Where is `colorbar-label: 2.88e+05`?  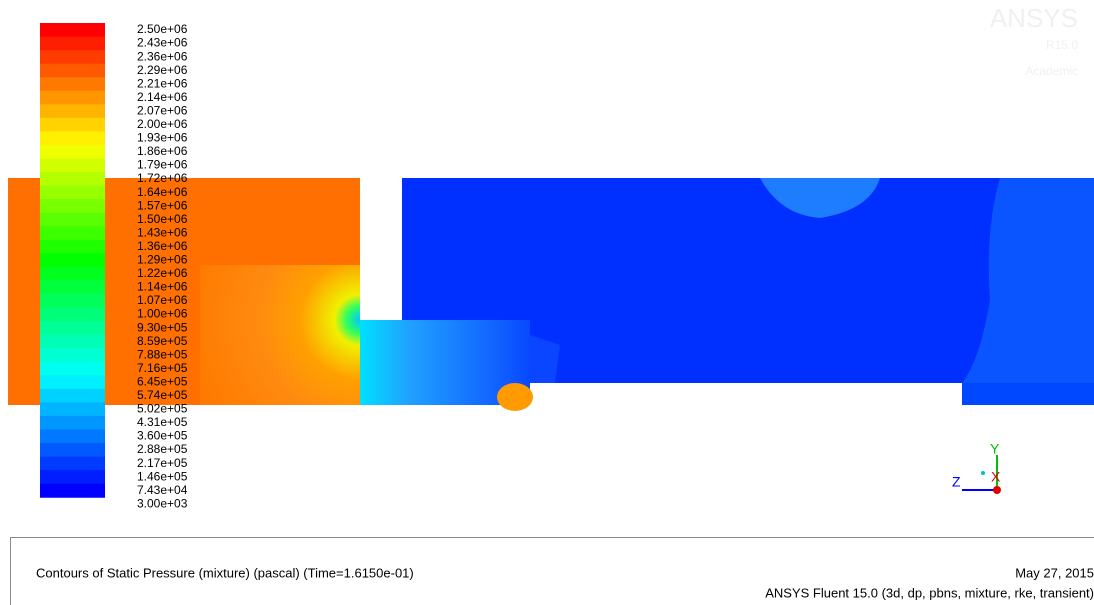 colorbar-label: 2.88e+05 is located at coordinates (162, 449).